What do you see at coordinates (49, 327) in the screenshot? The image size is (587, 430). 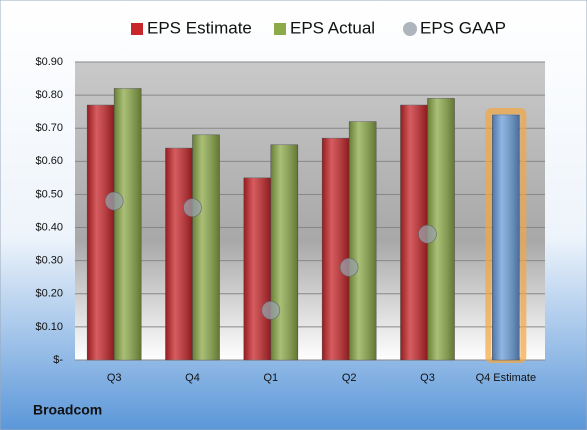 I see `y-tick-label: $0.10` at bounding box center [49, 327].